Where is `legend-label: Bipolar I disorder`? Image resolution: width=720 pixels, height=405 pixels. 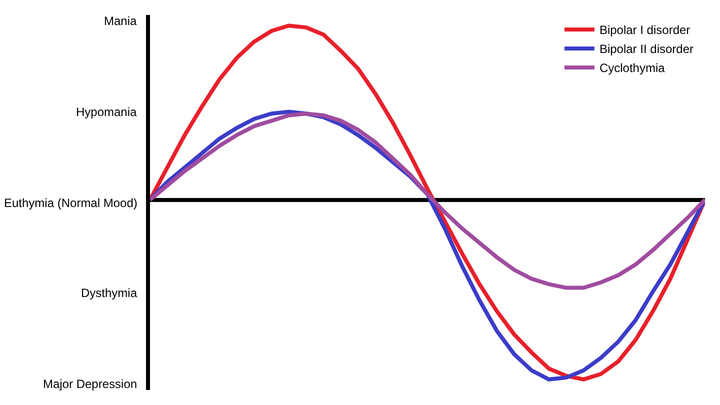 legend-label: Bipolar I disorder is located at coordinates (644, 30).